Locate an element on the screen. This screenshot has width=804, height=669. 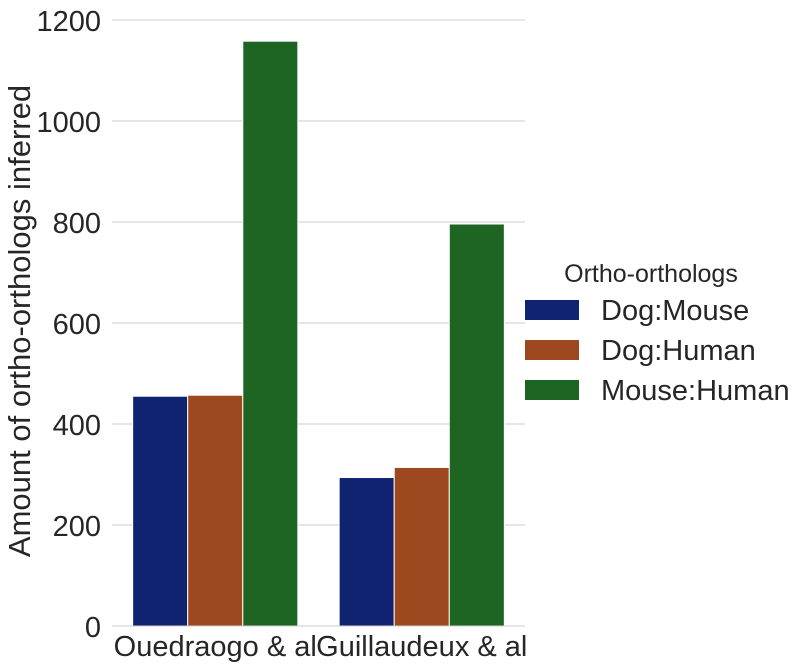
x-tick-labels: Ouedraogo & al Guillaudeux & al is located at coordinates (321, 647).